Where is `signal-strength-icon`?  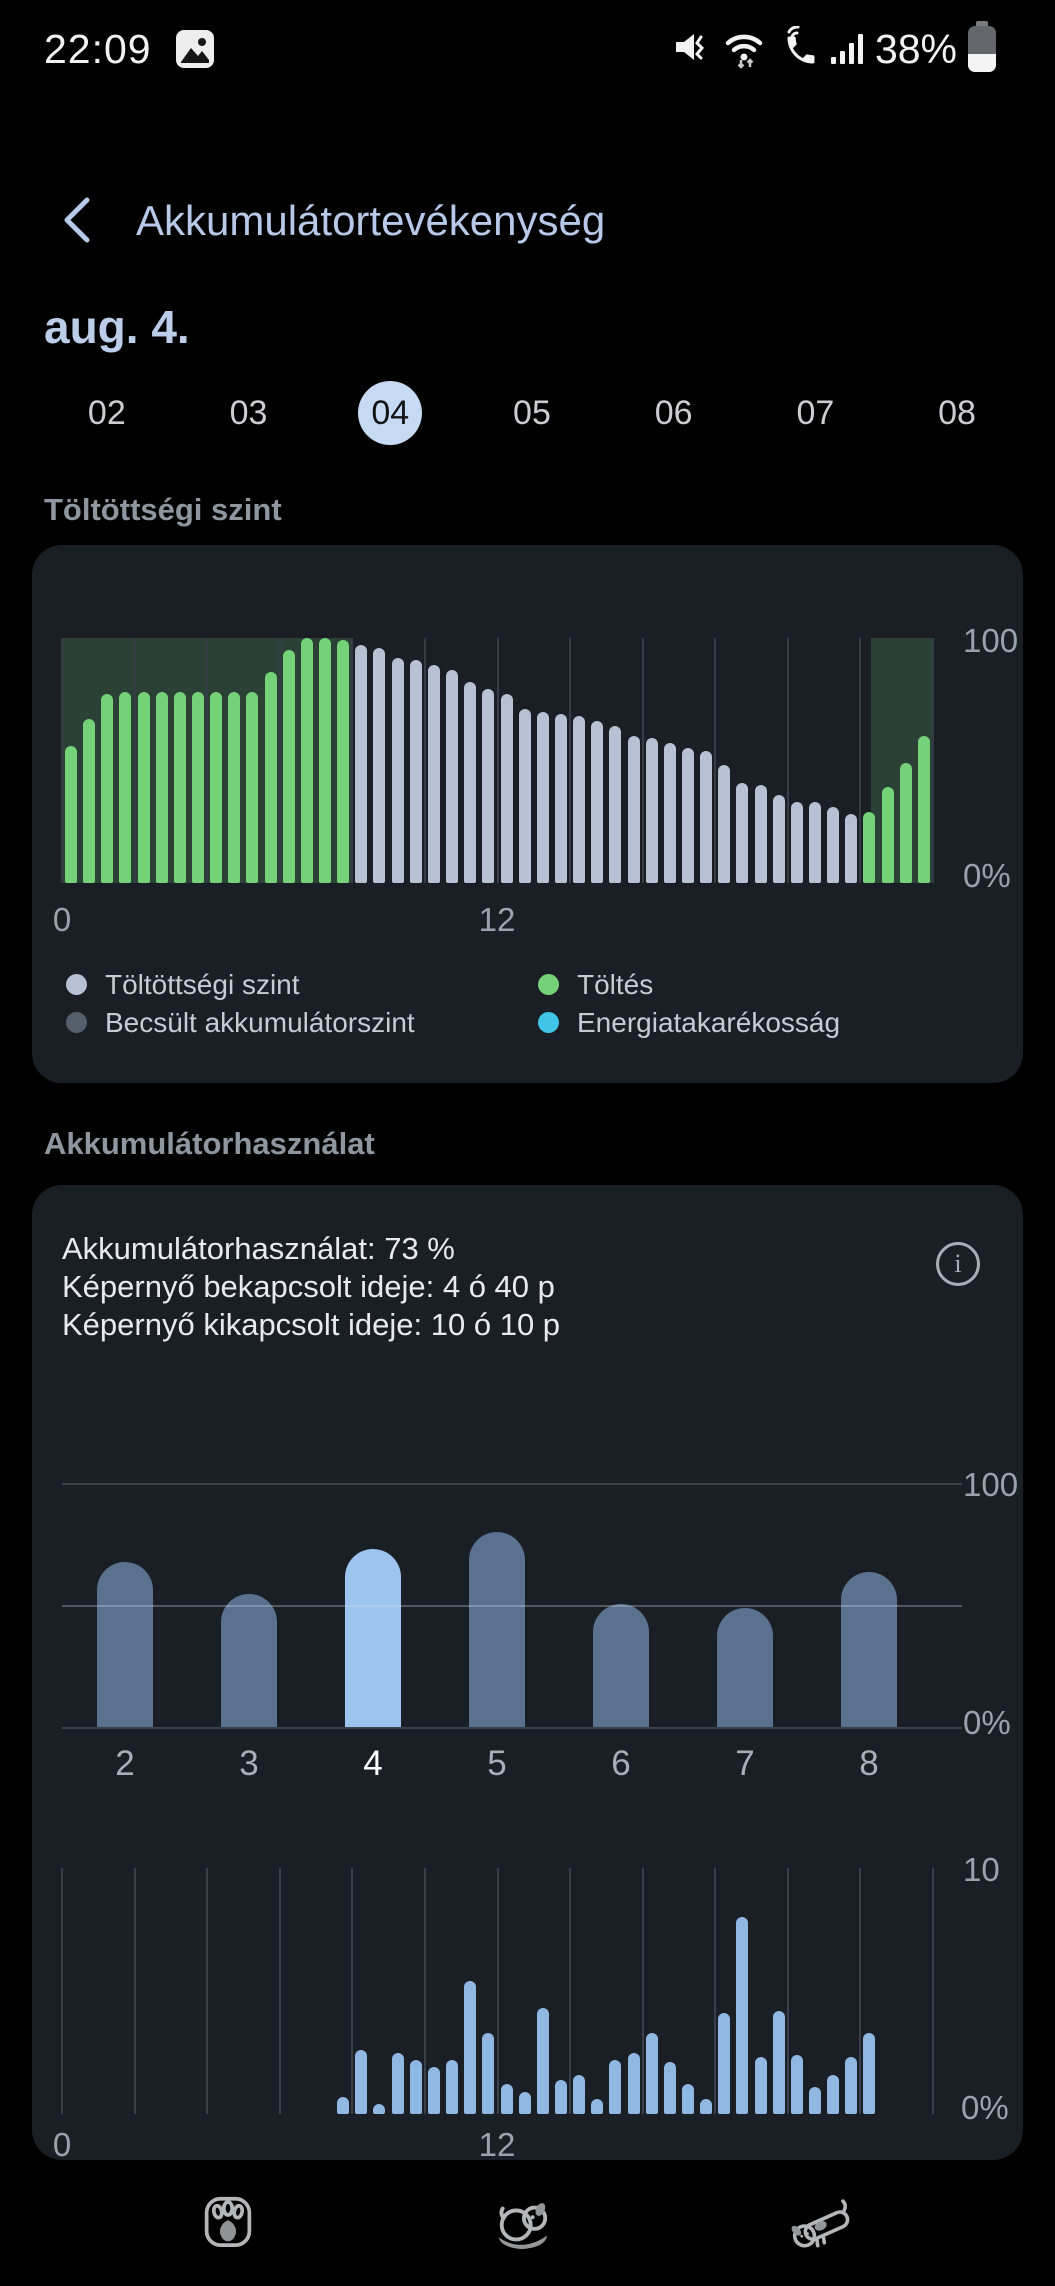
signal-strength-icon is located at coordinates (847, 49).